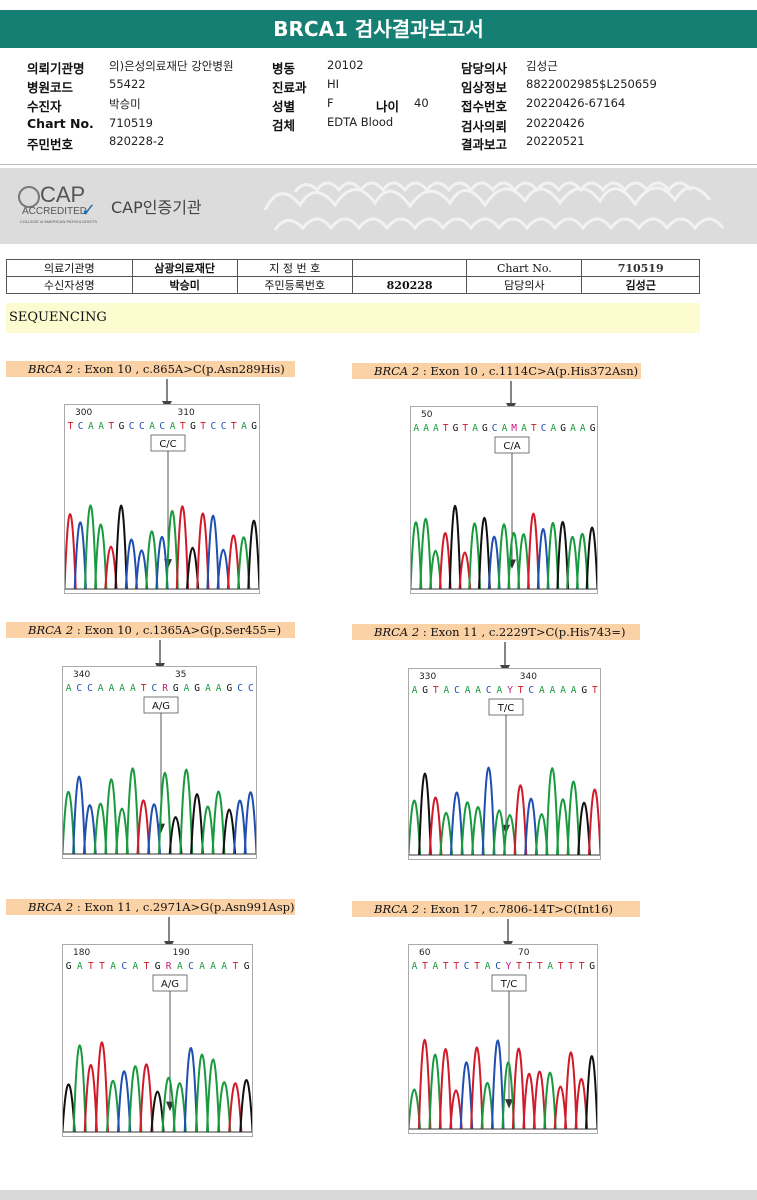  I want to click on info-value-hospital-code: 55422, so click(127, 84).